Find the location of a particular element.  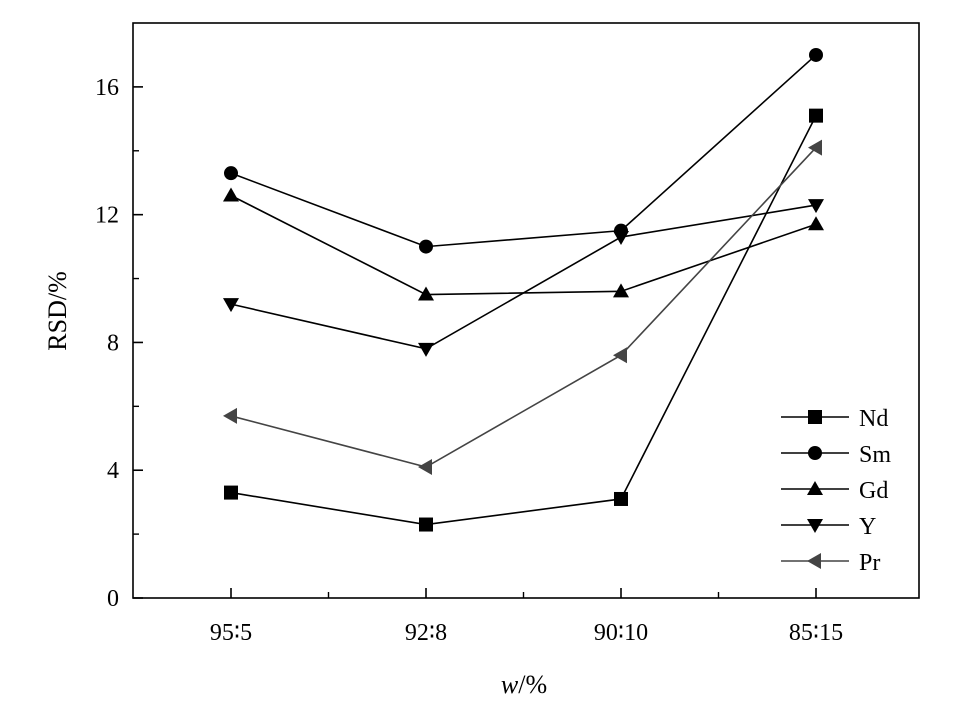

legend-label: Gd is located at coordinates (873, 491).